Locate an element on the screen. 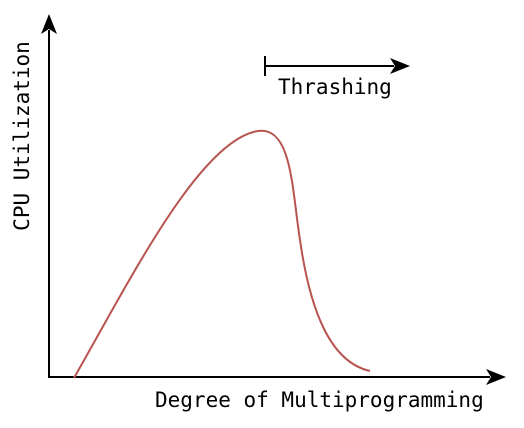 The image size is (524, 428). thrashing-label: Thrashing is located at coordinates (335, 87).